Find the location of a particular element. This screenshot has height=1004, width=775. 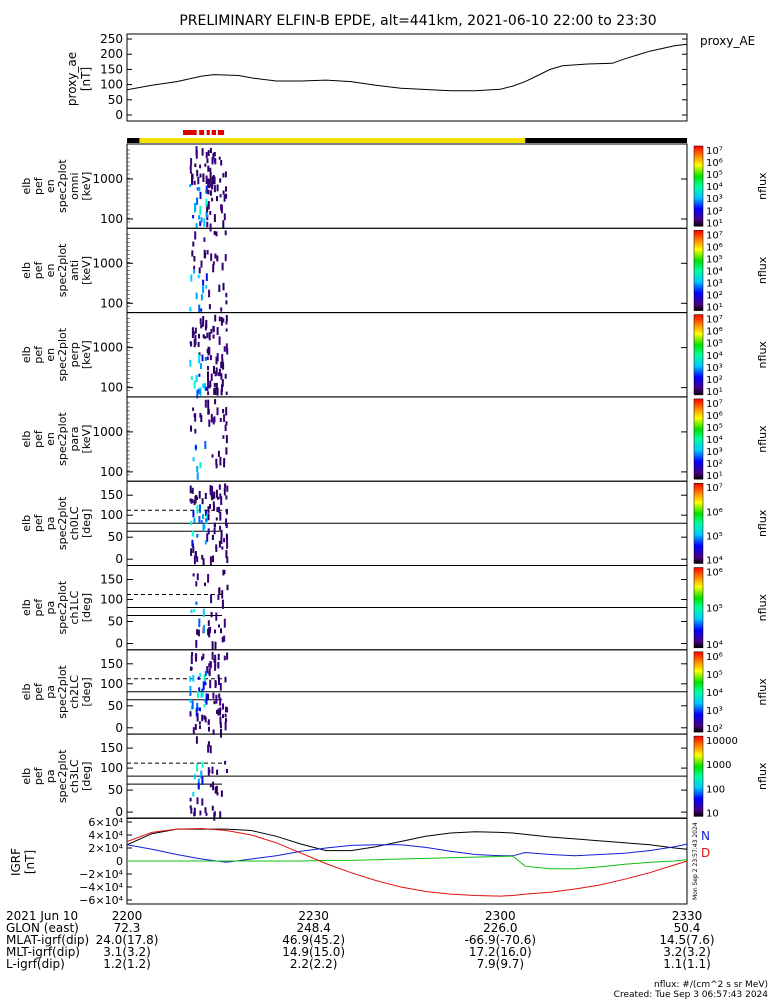

panel-ylabel-line: pa is located at coordinates (50, 608).